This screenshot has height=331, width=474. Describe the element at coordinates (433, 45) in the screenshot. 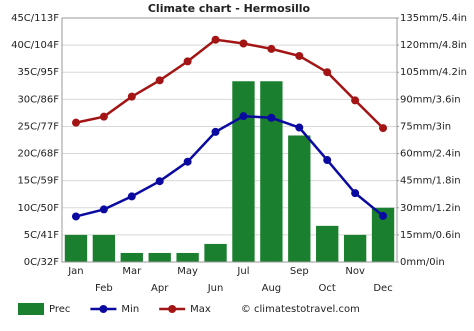

I see `y2-tick-label: 120mm/4.8in` at that location.